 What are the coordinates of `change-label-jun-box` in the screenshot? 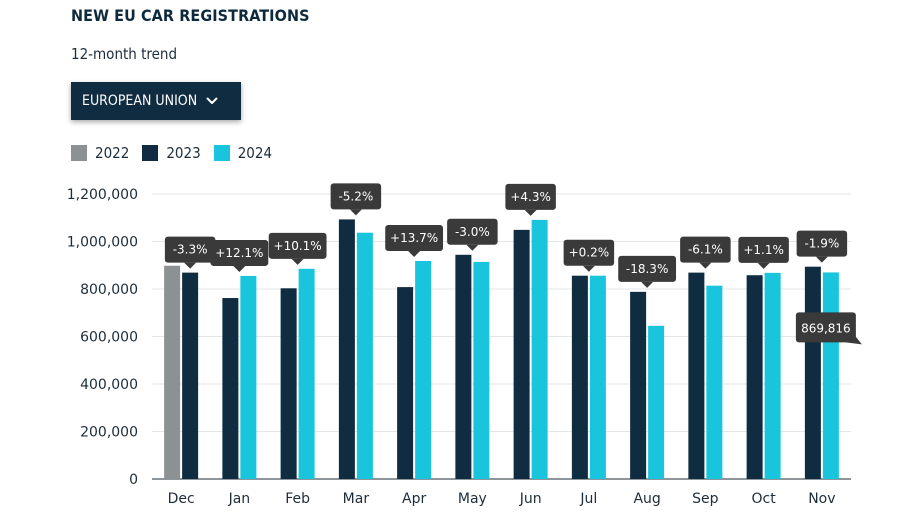 It's located at (530, 196).